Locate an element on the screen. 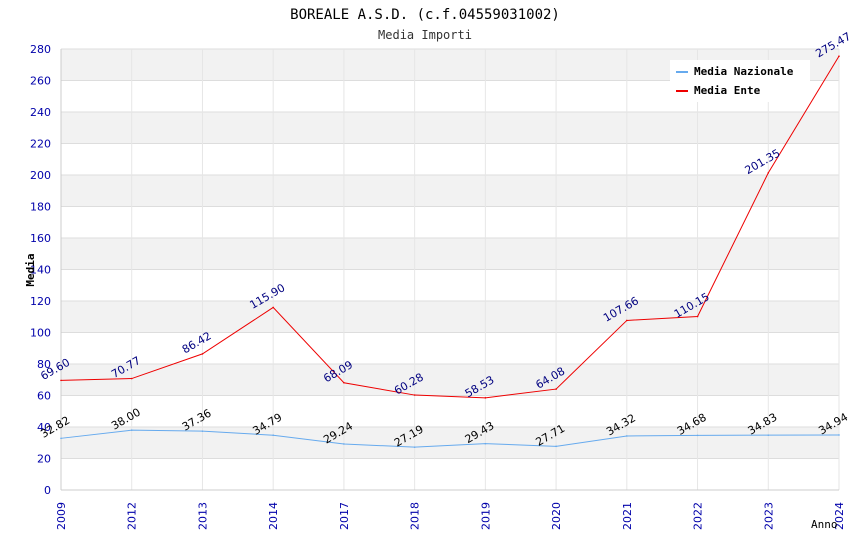 This screenshot has width=850, height=550. y-axis-label: Media is located at coordinates (30, 269).